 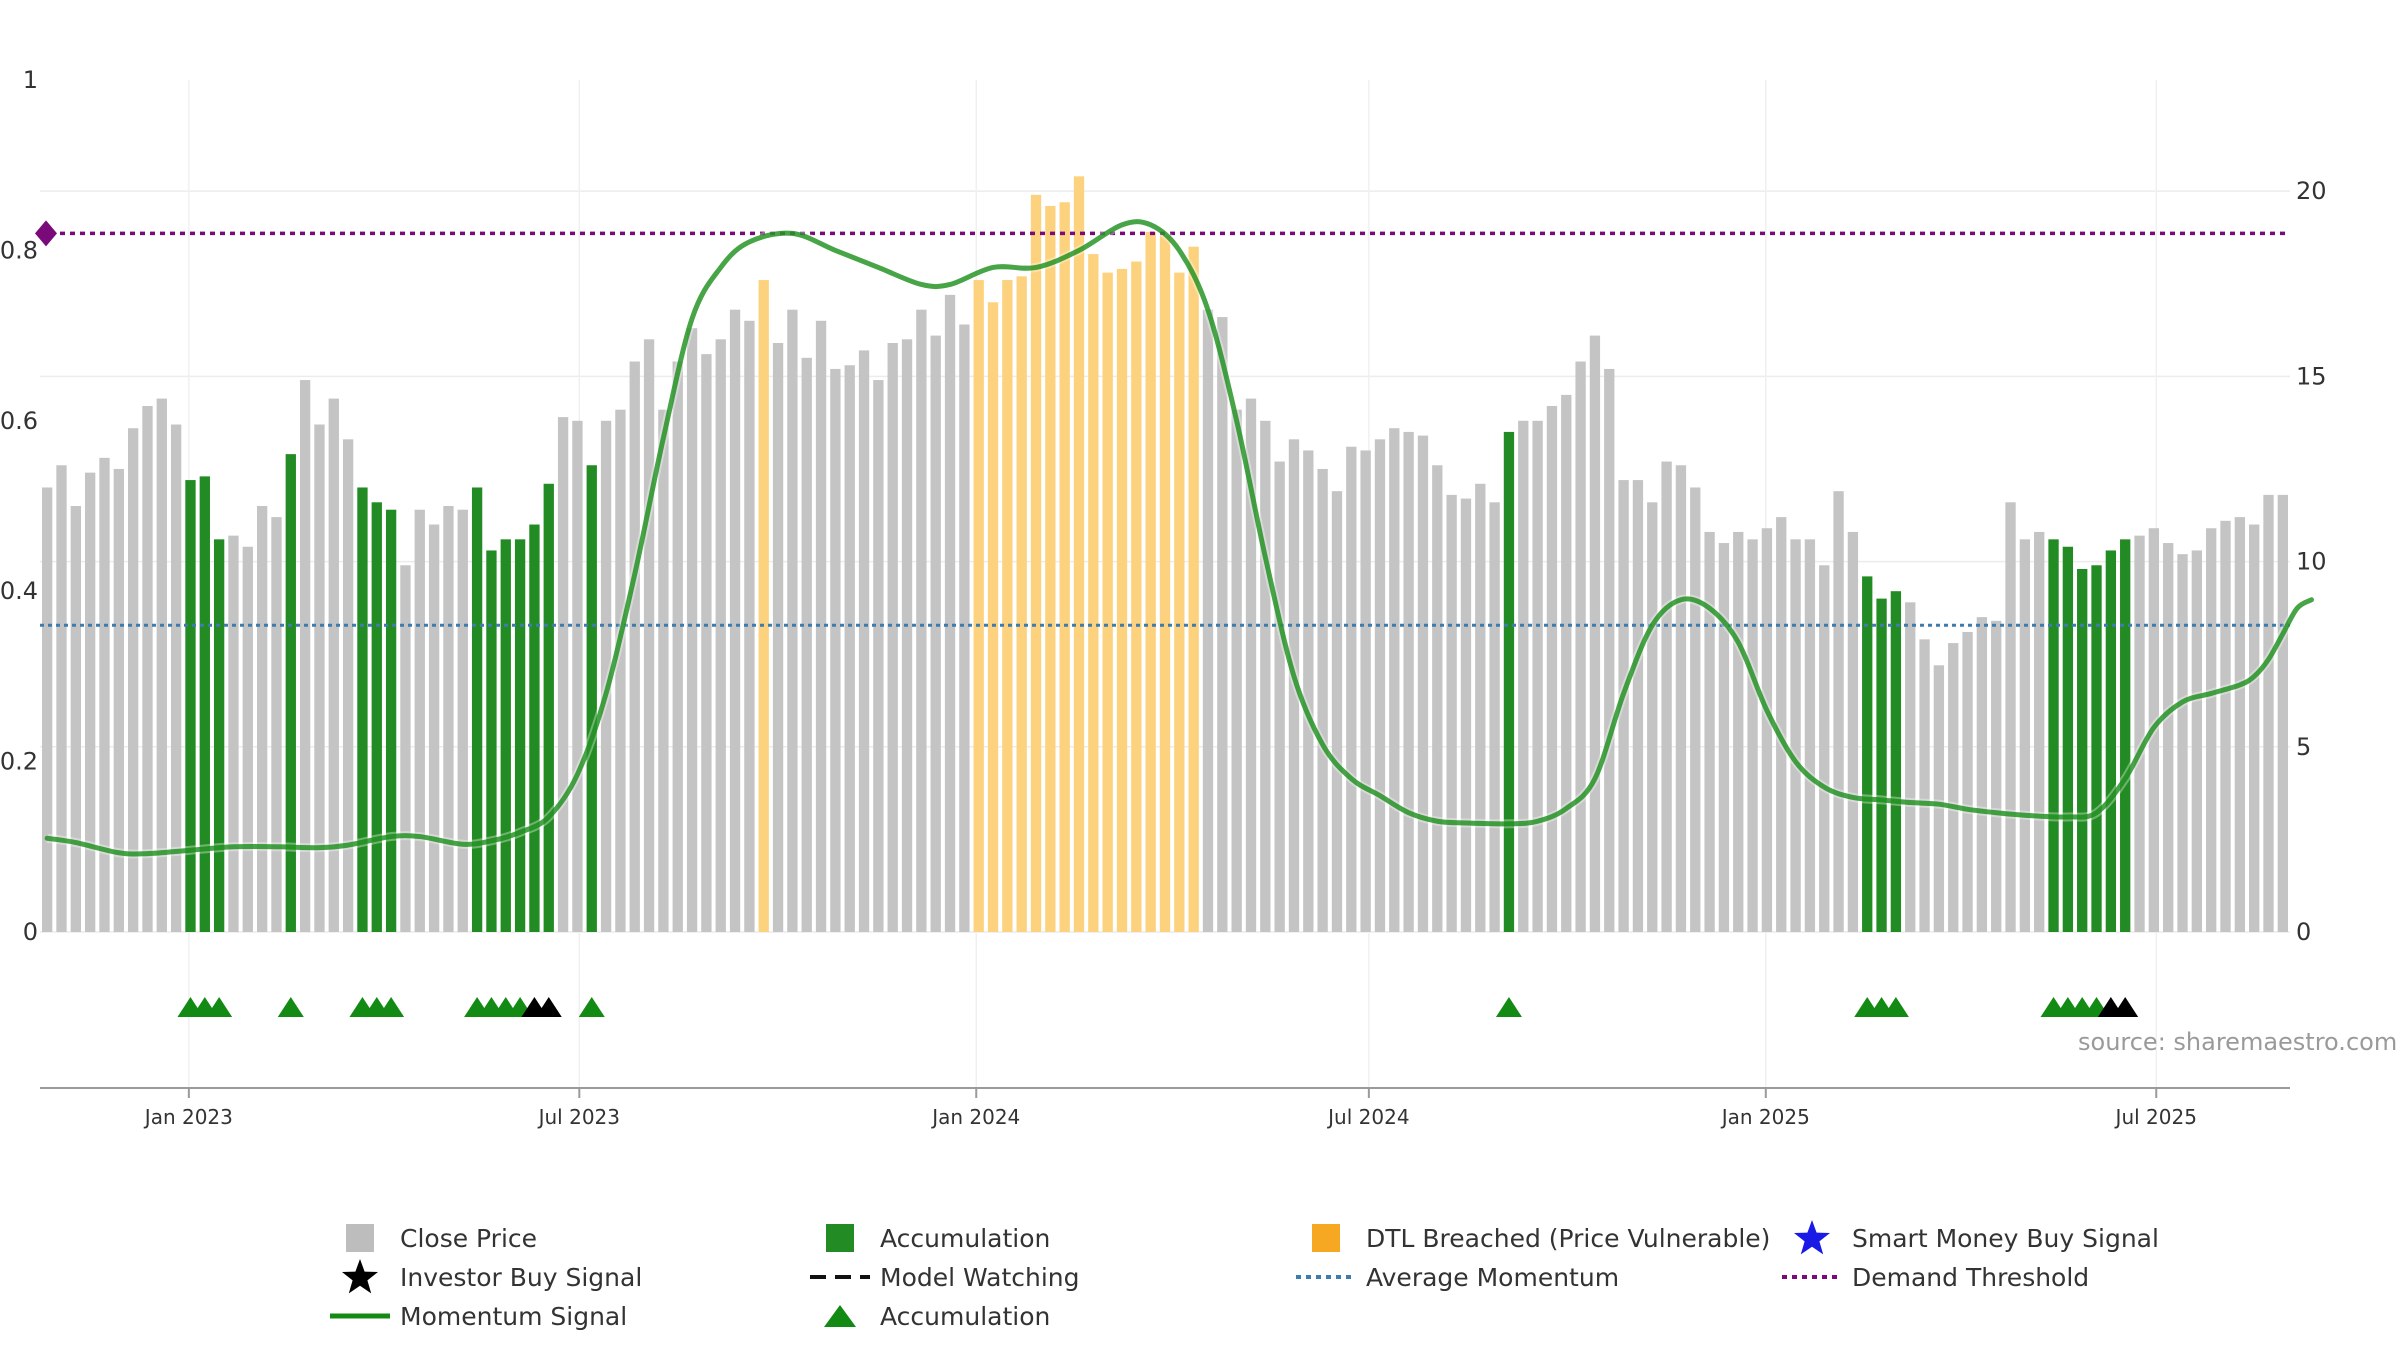 I want to click on x-tick-label: Jul 2025, so click(x=2155, y=1117).